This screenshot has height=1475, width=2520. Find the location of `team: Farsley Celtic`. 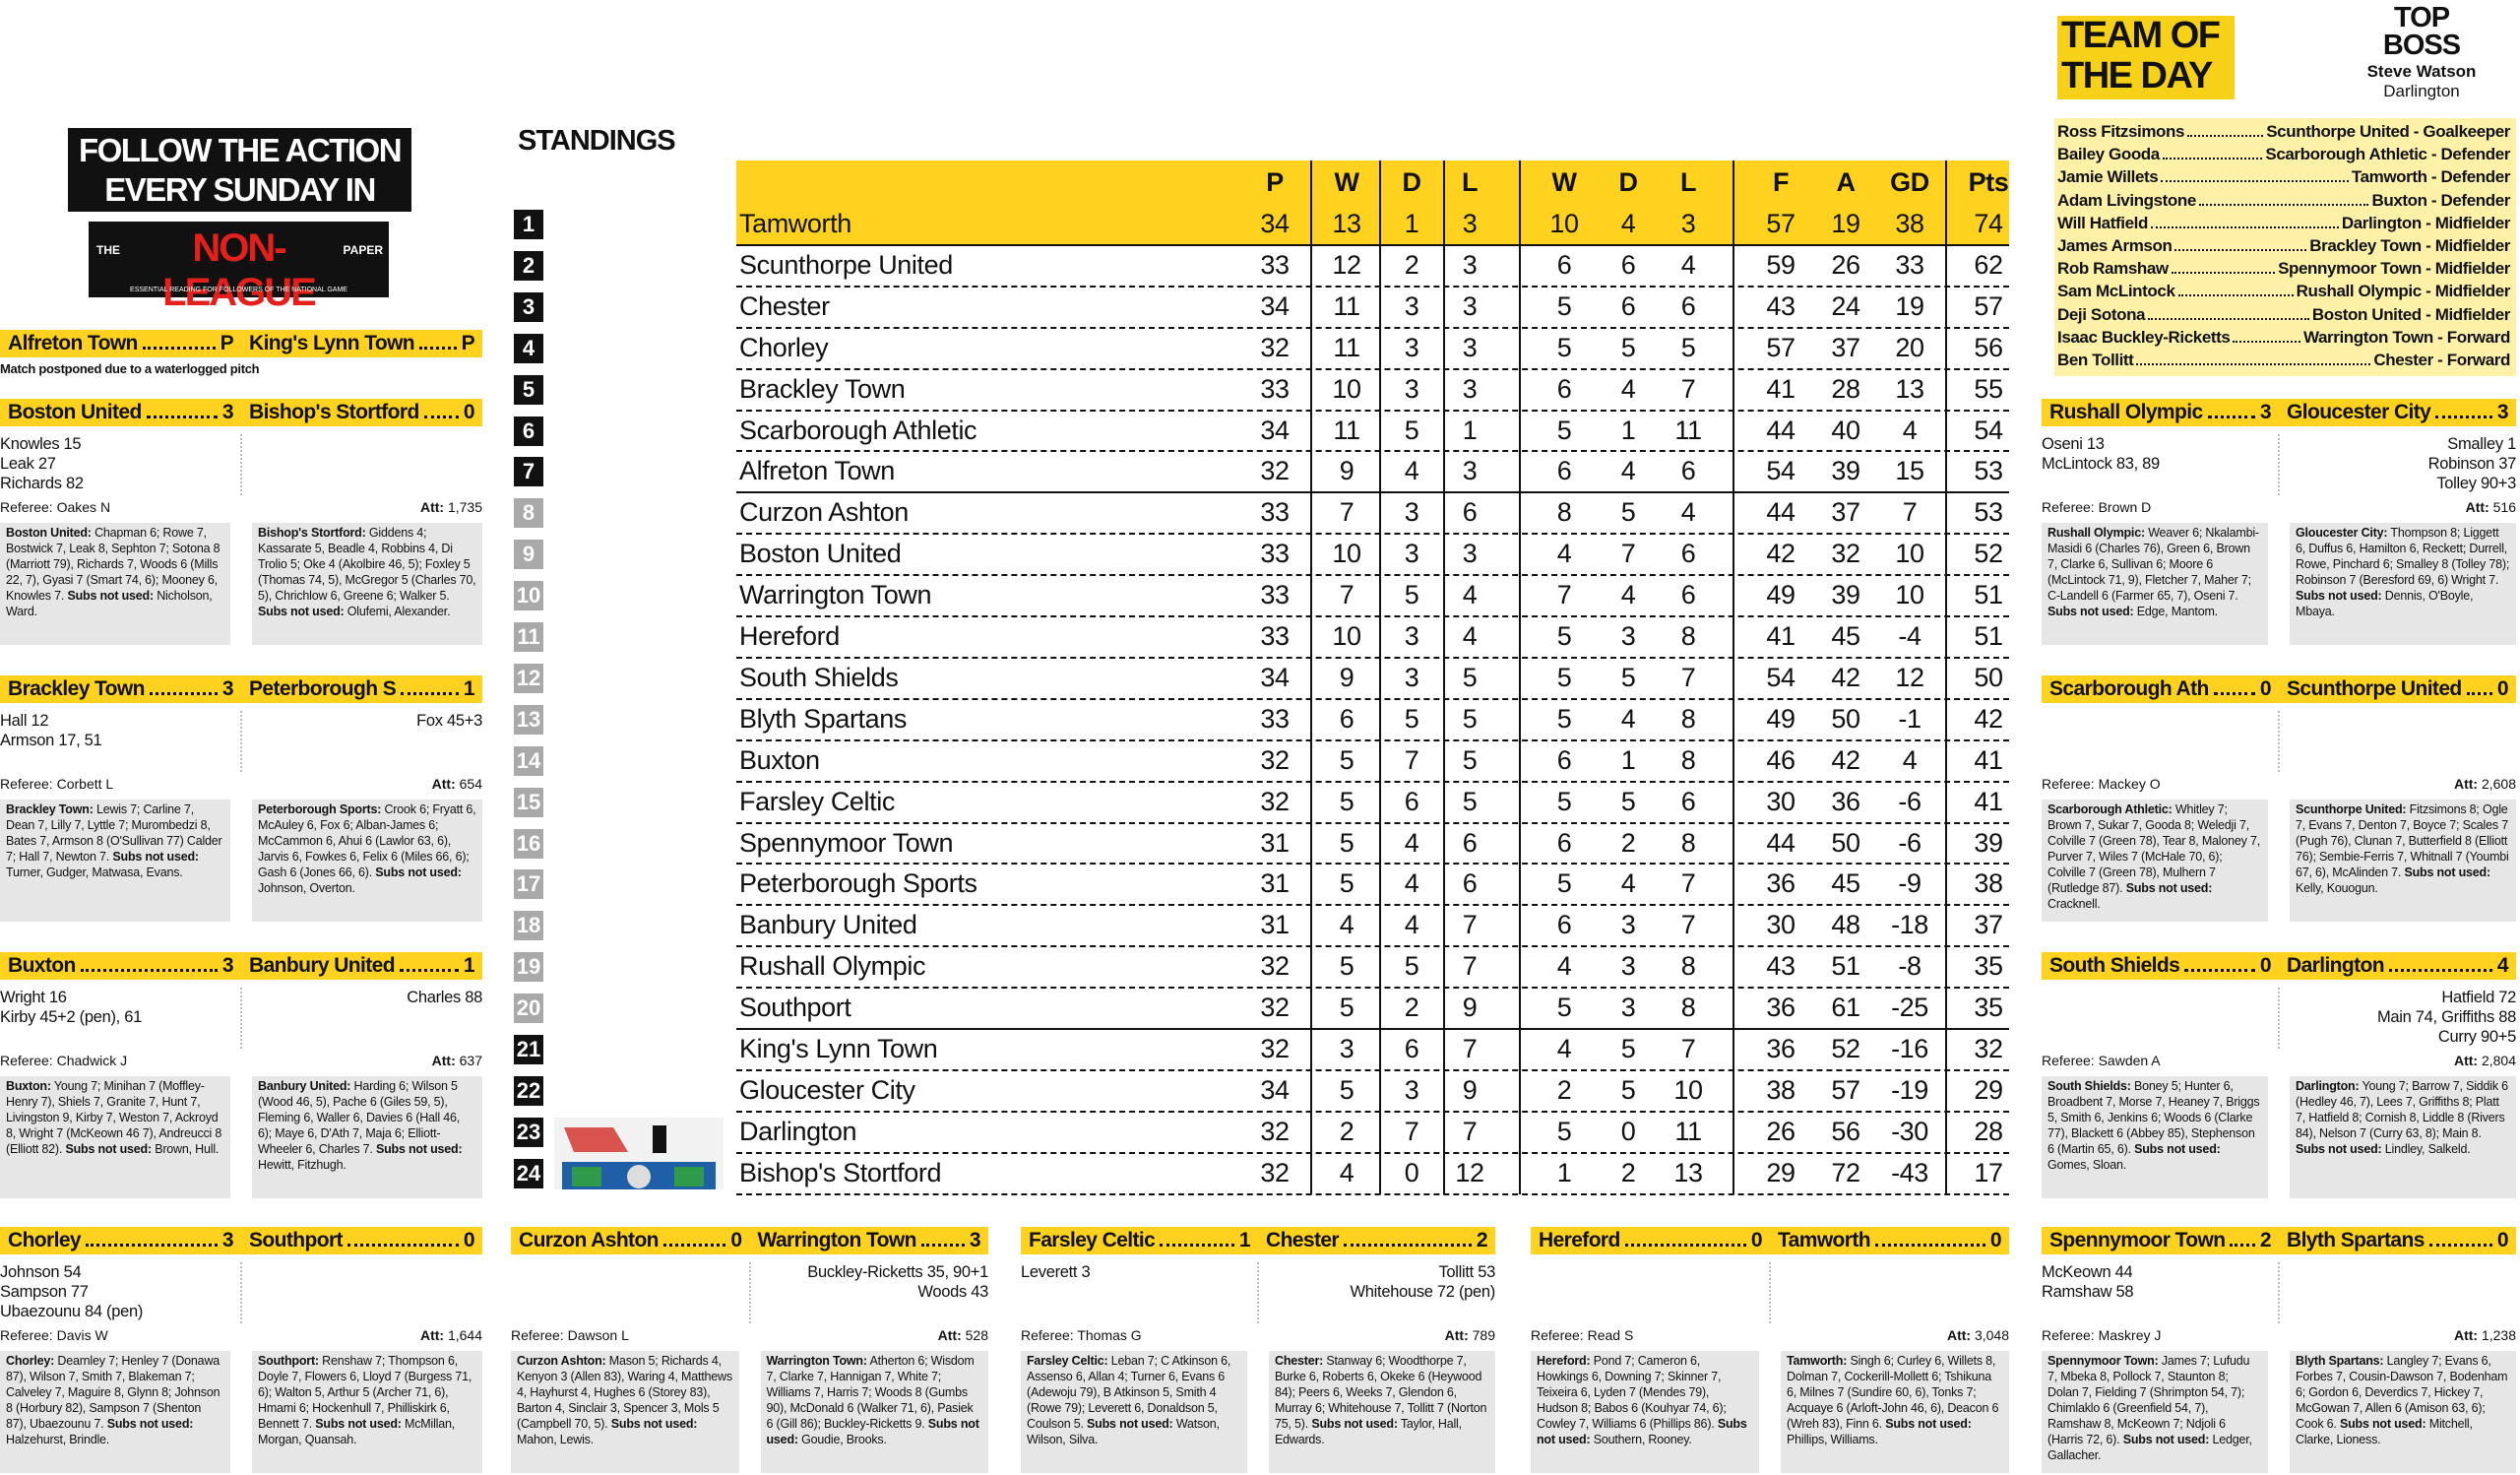

team: Farsley Celtic is located at coordinates (1092, 1240).